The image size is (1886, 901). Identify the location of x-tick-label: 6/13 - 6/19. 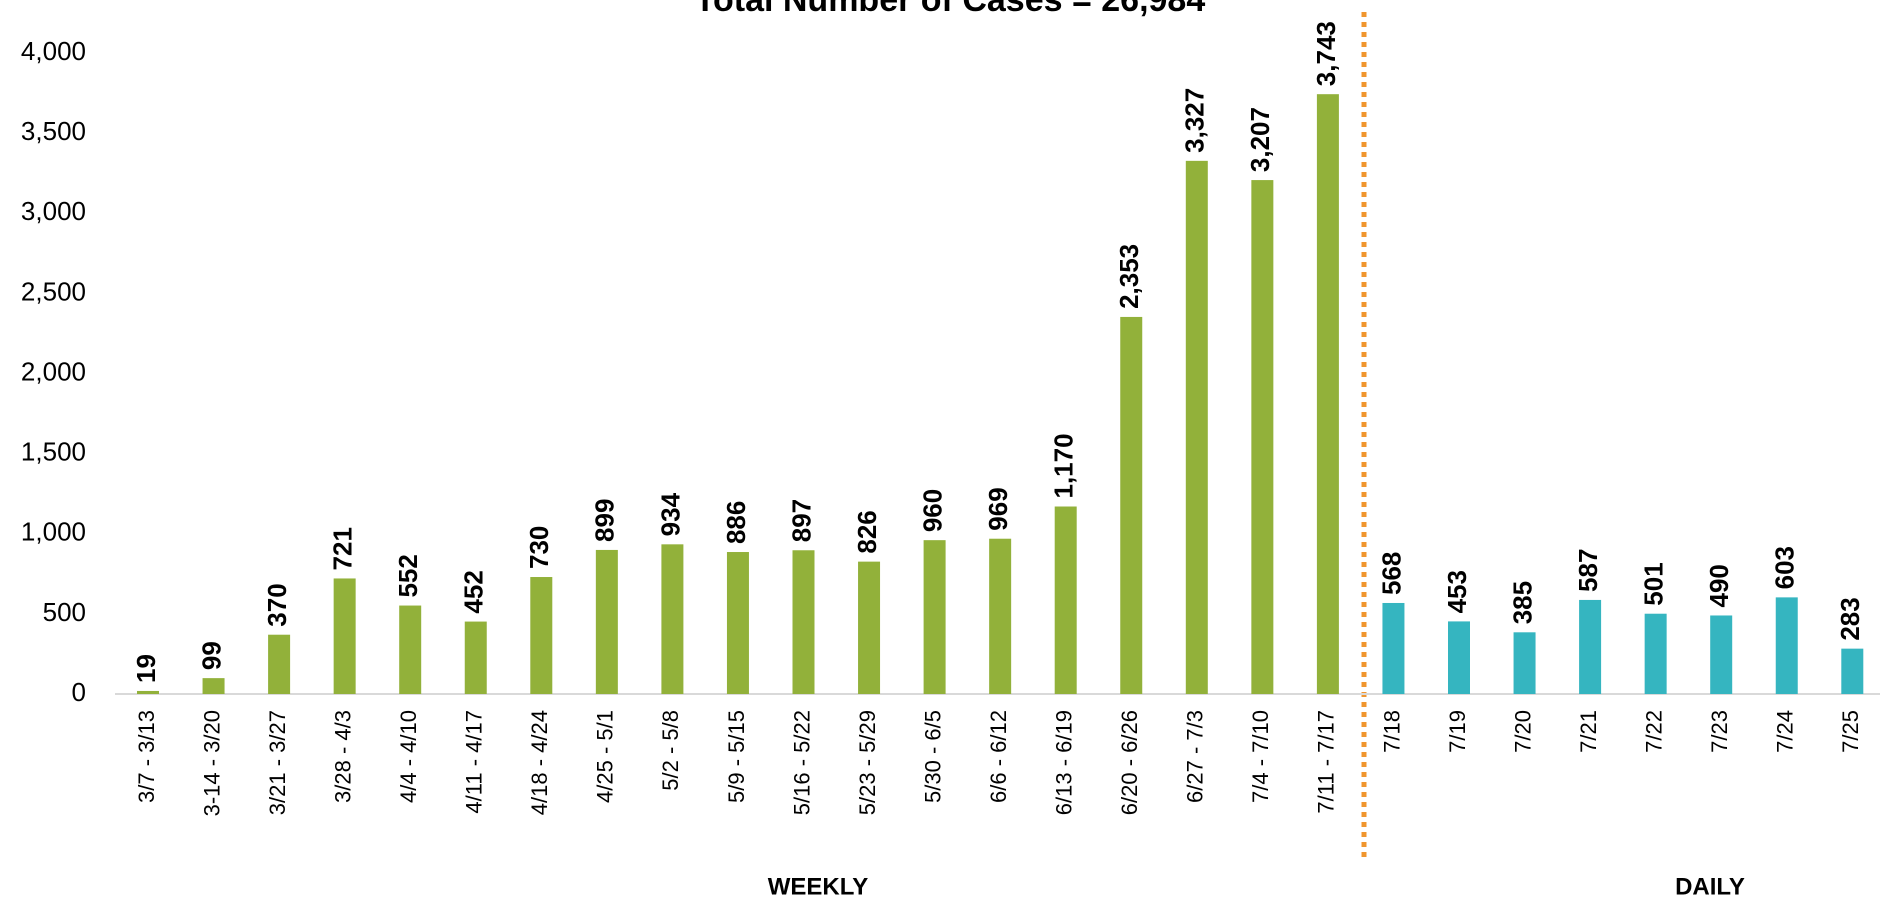
(1064, 762).